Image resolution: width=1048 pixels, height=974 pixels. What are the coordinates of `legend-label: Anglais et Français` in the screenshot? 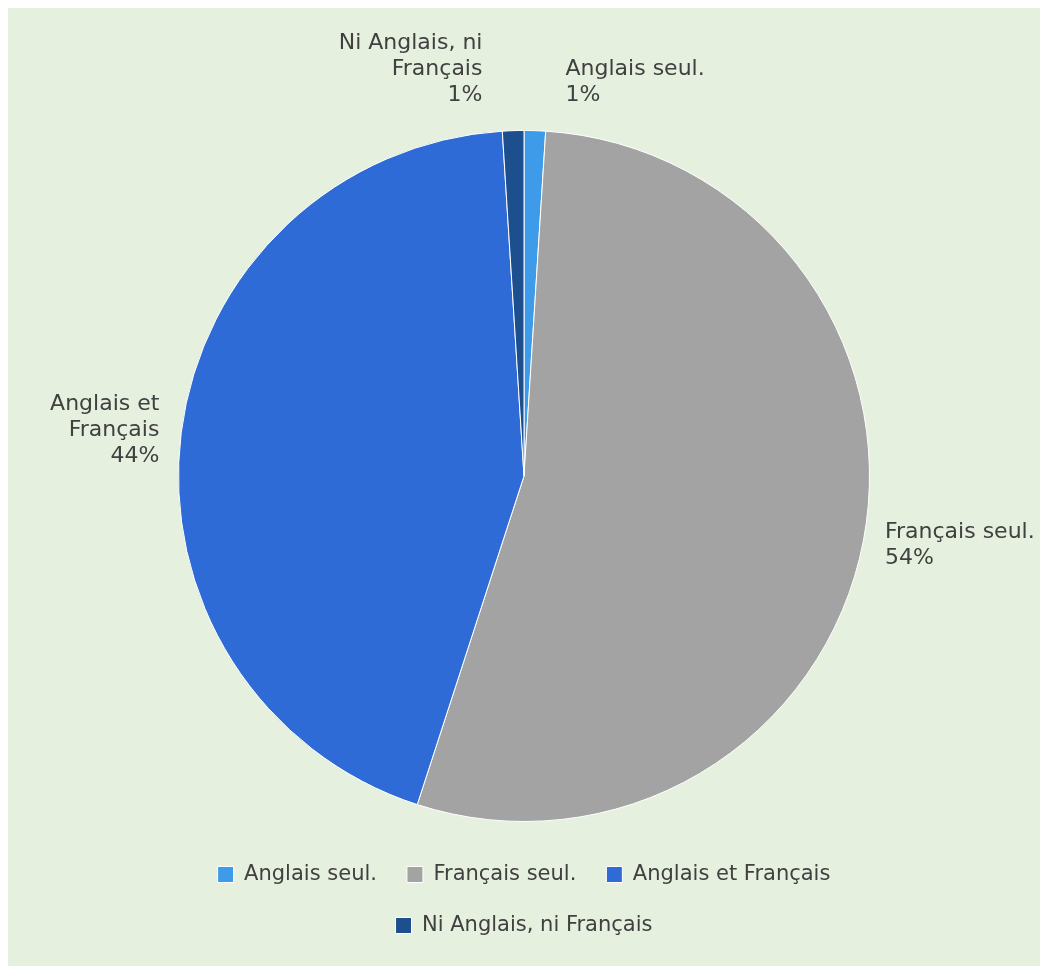 It's located at (731, 872).